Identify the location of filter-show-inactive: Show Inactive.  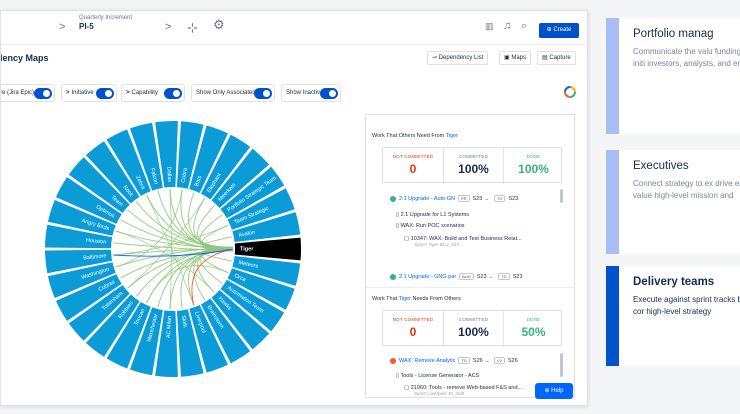
(311, 93).